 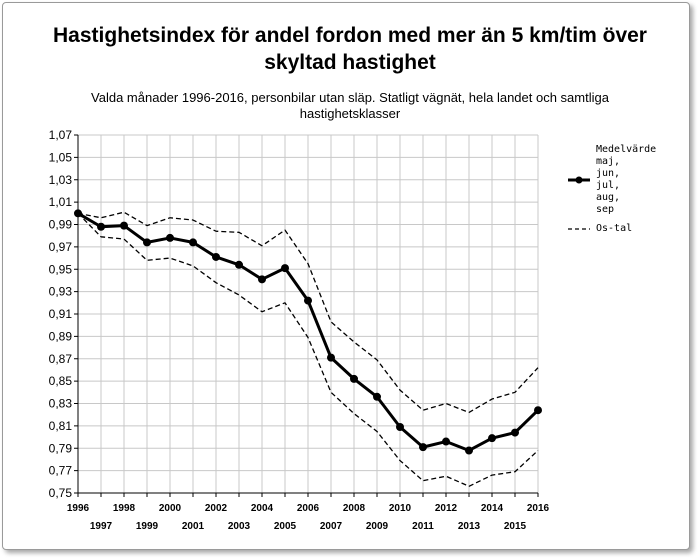 I want to click on y-tick-label: 0,75, so click(x=61, y=493).